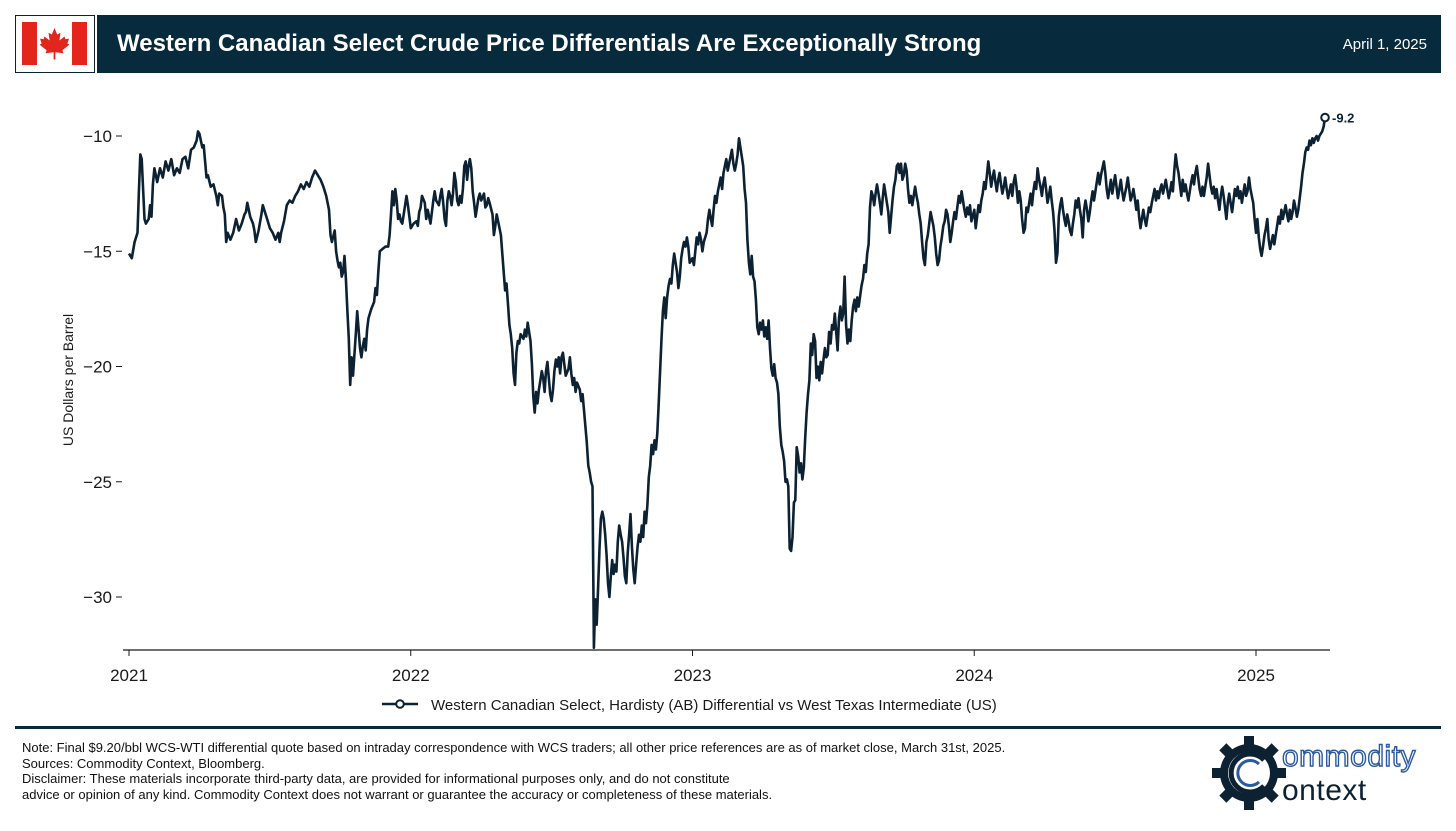 The width and height of the screenshot is (1456, 831). I want to click on y-axis-label: US Dollars per Barrel, so click(68, 380).